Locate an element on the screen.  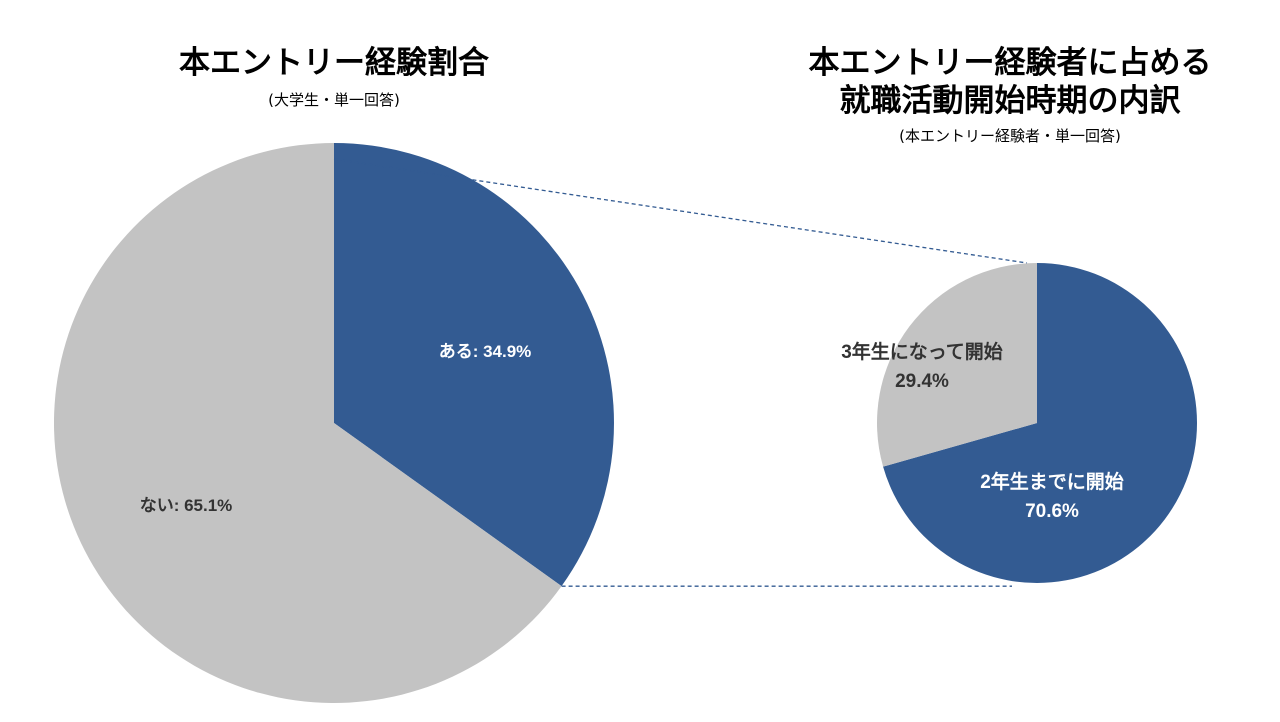
chart1-title: 本エントリー経験割合 is located at coordinates (334, 63).